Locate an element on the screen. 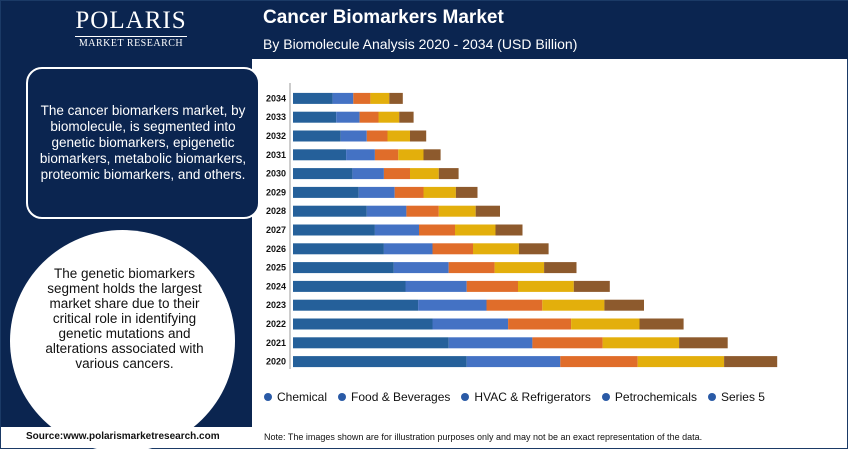  y-tick-label: 2029 is located at coordinates (276, 192).